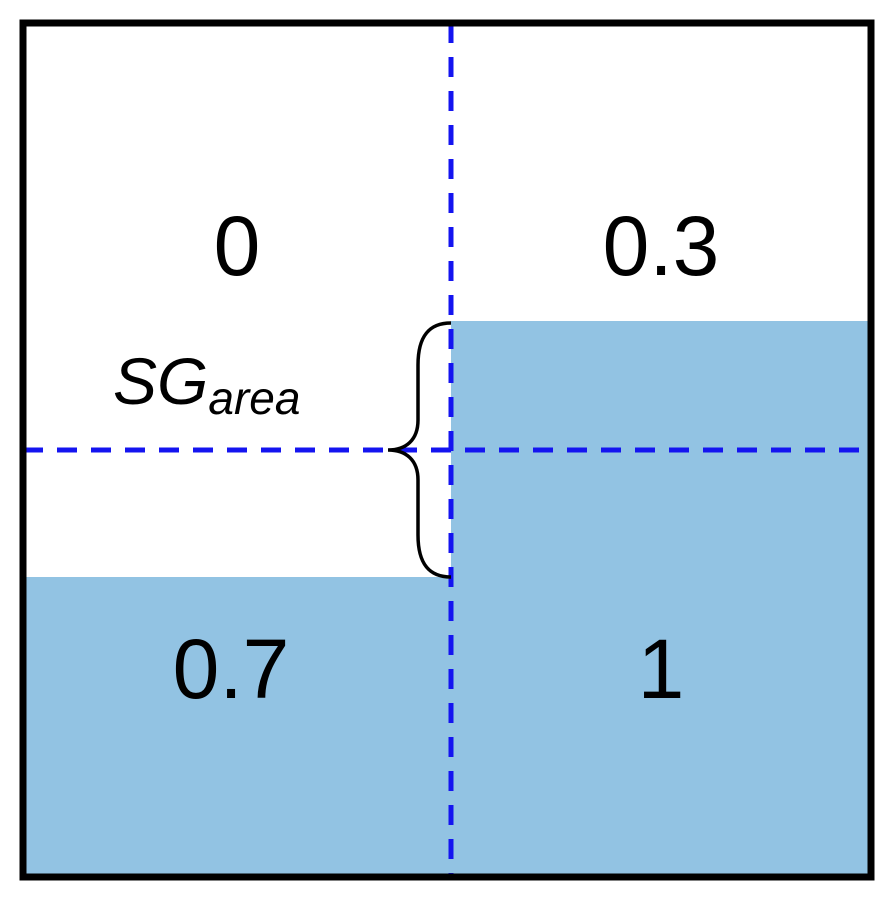  I want to click on brace-label-main: SG, so click(160, 381).